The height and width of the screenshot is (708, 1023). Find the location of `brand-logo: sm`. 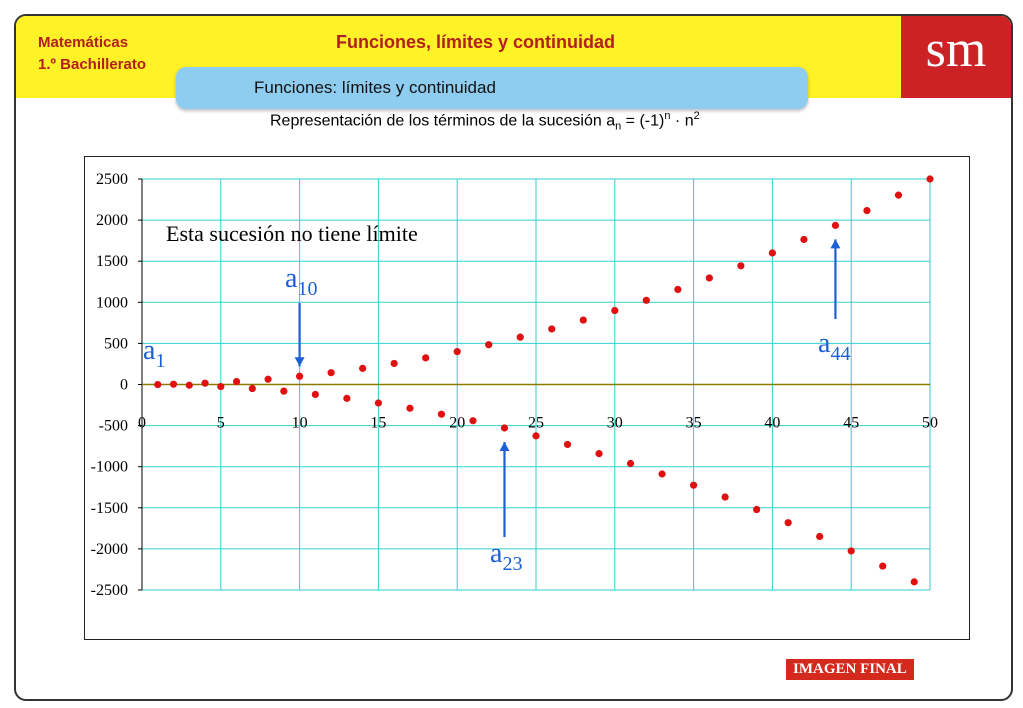

brand-logo: sm is located at coordinates (956, 57).